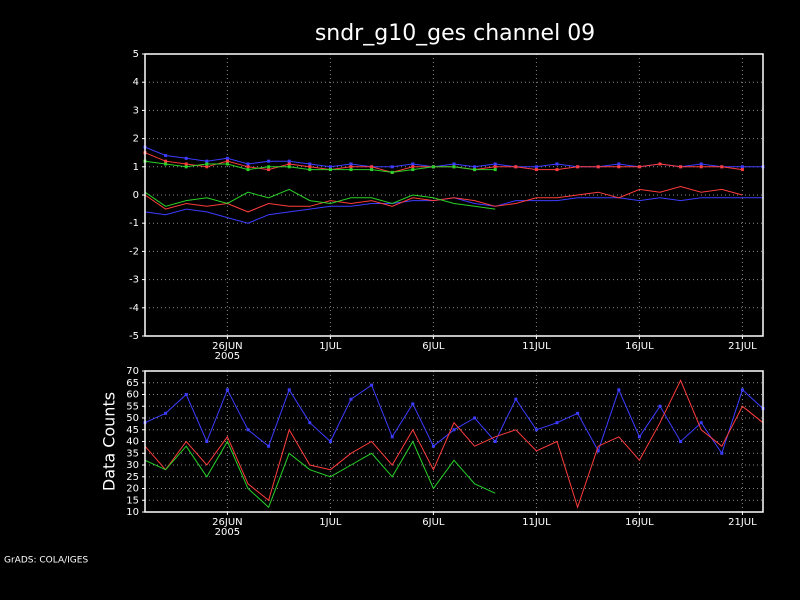 This screenshot has height=600, width=800. What do you see at coordinates (134, 336) in the screenshot?
I see `y-tick-label: -5` at bounding box center [134, 336].